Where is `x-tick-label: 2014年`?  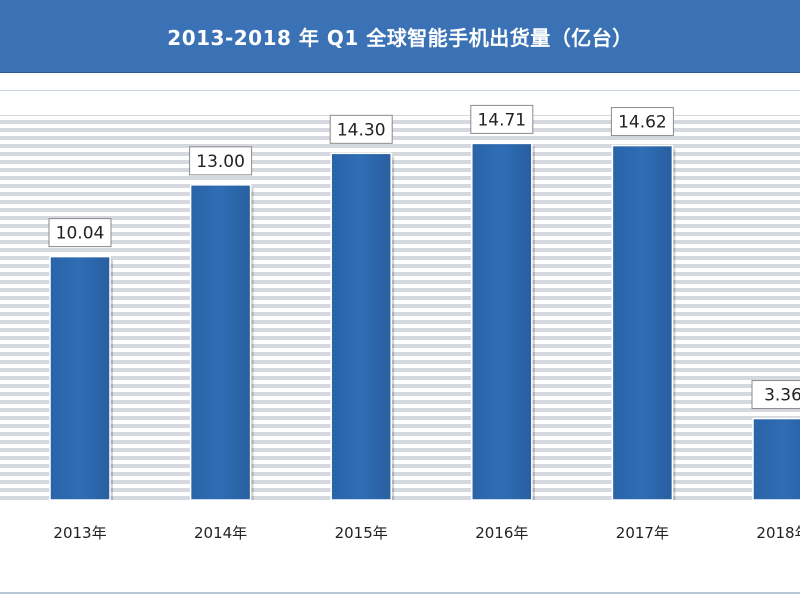
x-tick-label: 2014年 is located at coordinates (220, 533).